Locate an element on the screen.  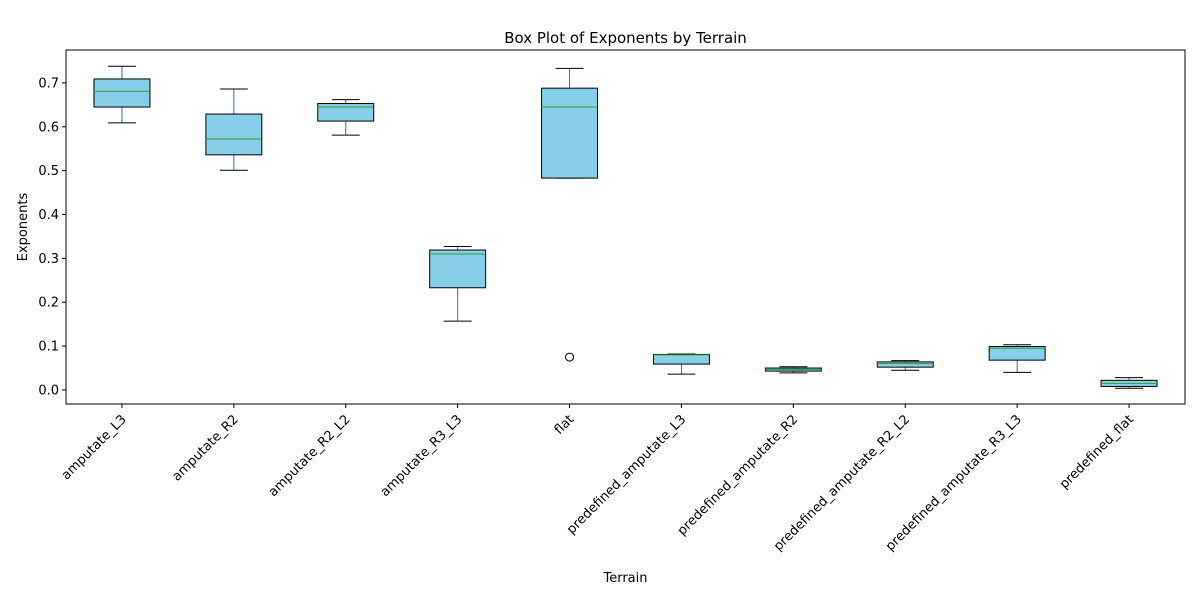
box-amputate_R2_L2 is located at coordinates (346, 117).